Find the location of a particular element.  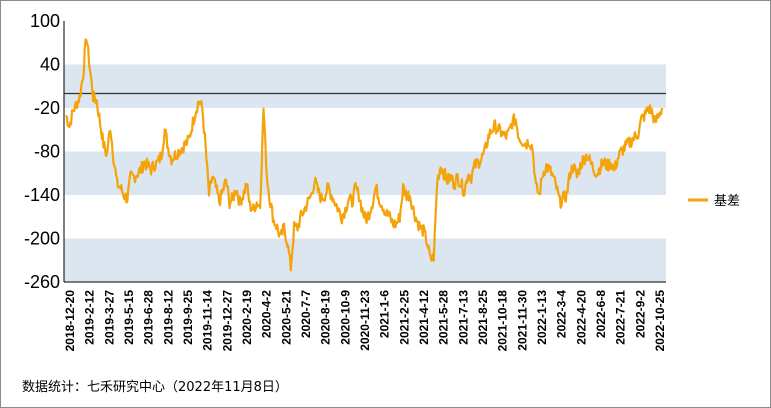

y-tick-label: -20 is located at coordinates (47, 108).